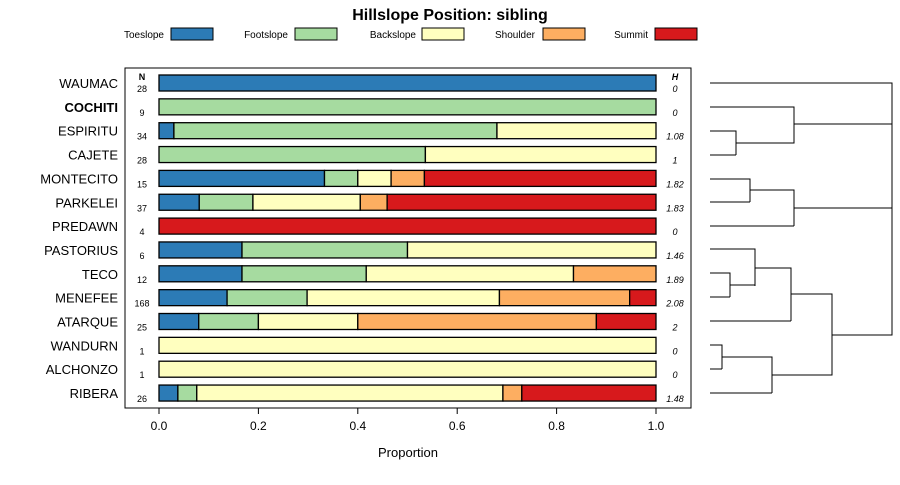 Image resolution: width=900 pixels, height=485 pixels. Describe the element at coordinates (556, 426) in the screenshot. I see `x-tick-label: 0.8` at that location.